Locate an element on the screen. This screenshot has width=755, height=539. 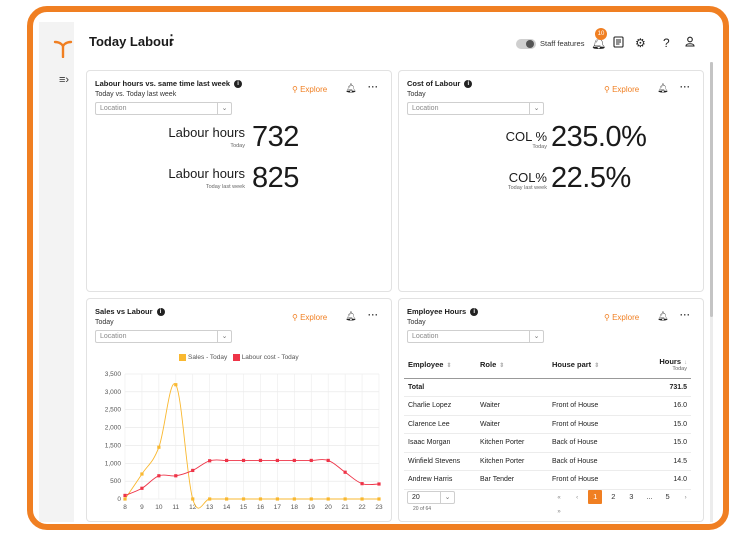
cell-hours: 16.0 is located at coordinates (664, 406).